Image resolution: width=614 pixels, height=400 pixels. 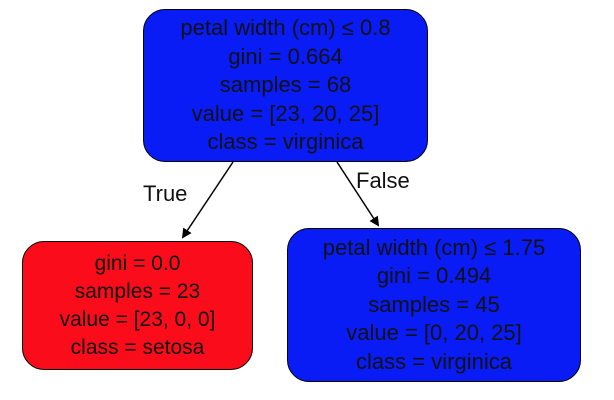 I want to click on node-split-rule: petal width (cm) ≤ 1.75, so click(x=434, y=247).